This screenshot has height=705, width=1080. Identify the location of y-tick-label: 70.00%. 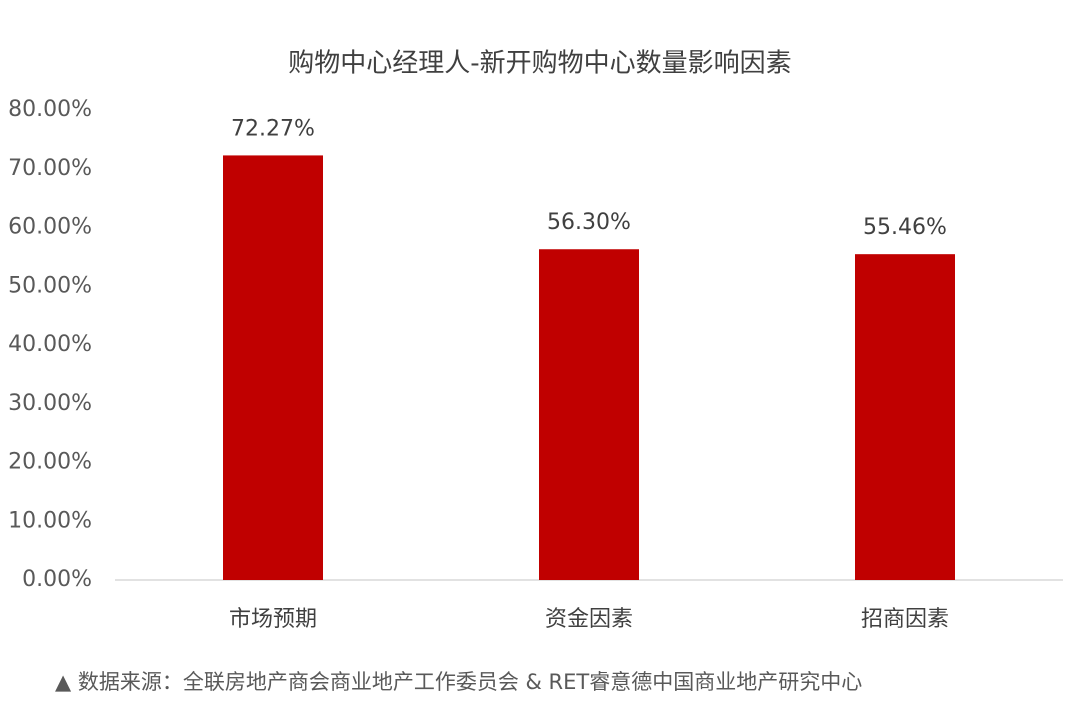
(50, 168).